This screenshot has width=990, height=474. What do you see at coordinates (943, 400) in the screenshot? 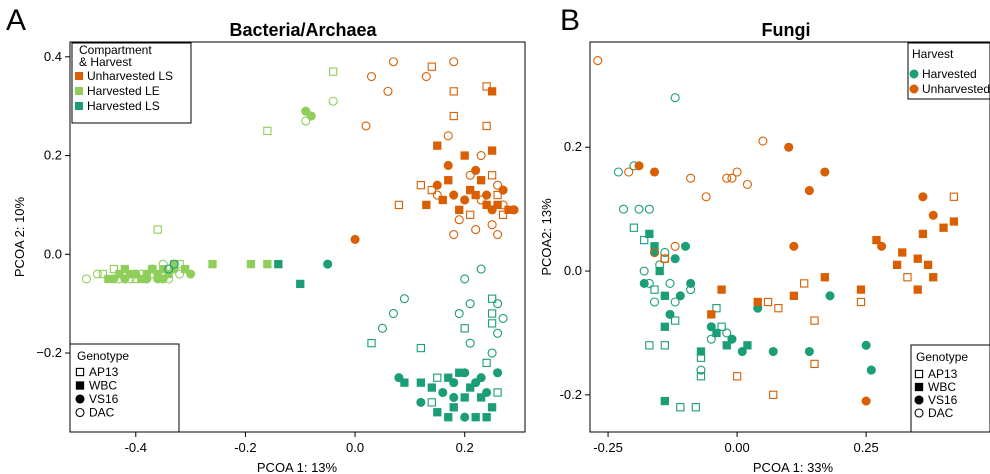
I see `panel-b-shape-legend-label: VS16` at bounding box center [943, 400].